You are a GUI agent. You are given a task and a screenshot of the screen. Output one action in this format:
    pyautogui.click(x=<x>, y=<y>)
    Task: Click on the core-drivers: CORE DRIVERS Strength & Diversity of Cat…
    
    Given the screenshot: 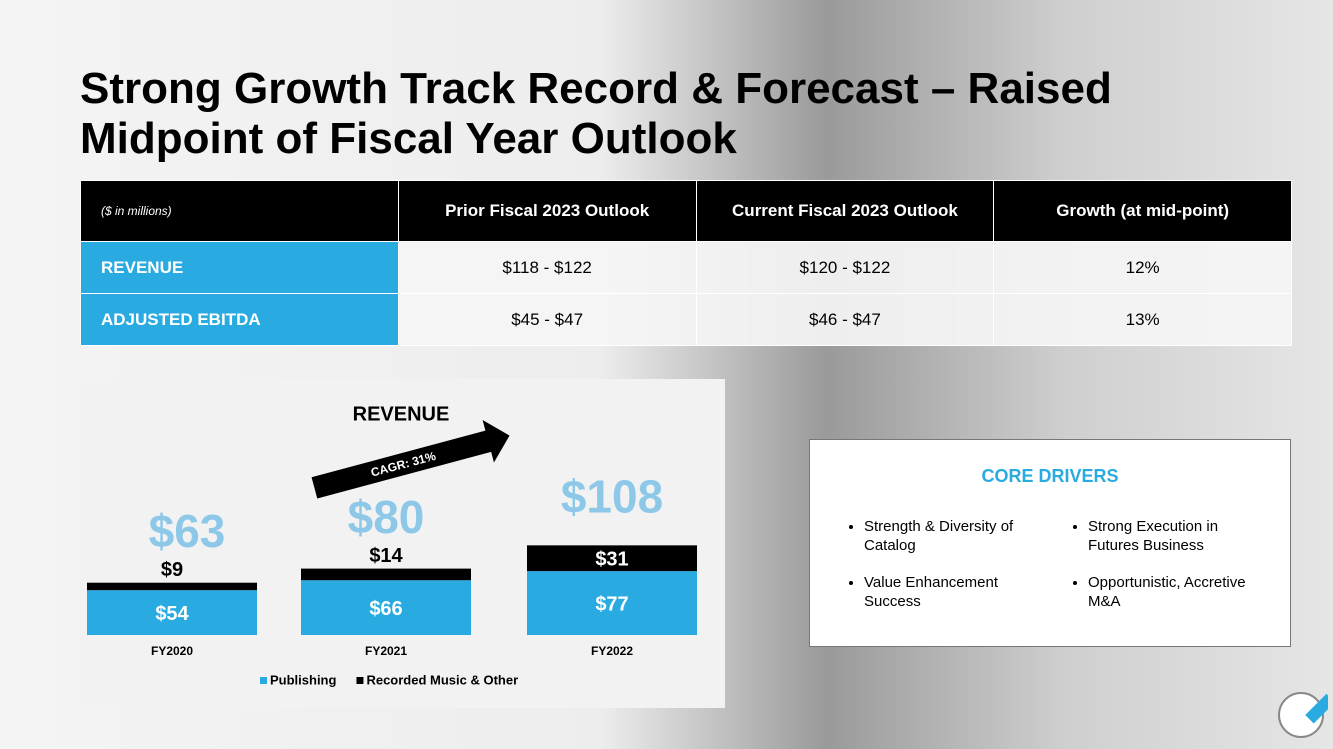 What is the action you would take?
    pyautogui.click(x=1050, y=543)
    